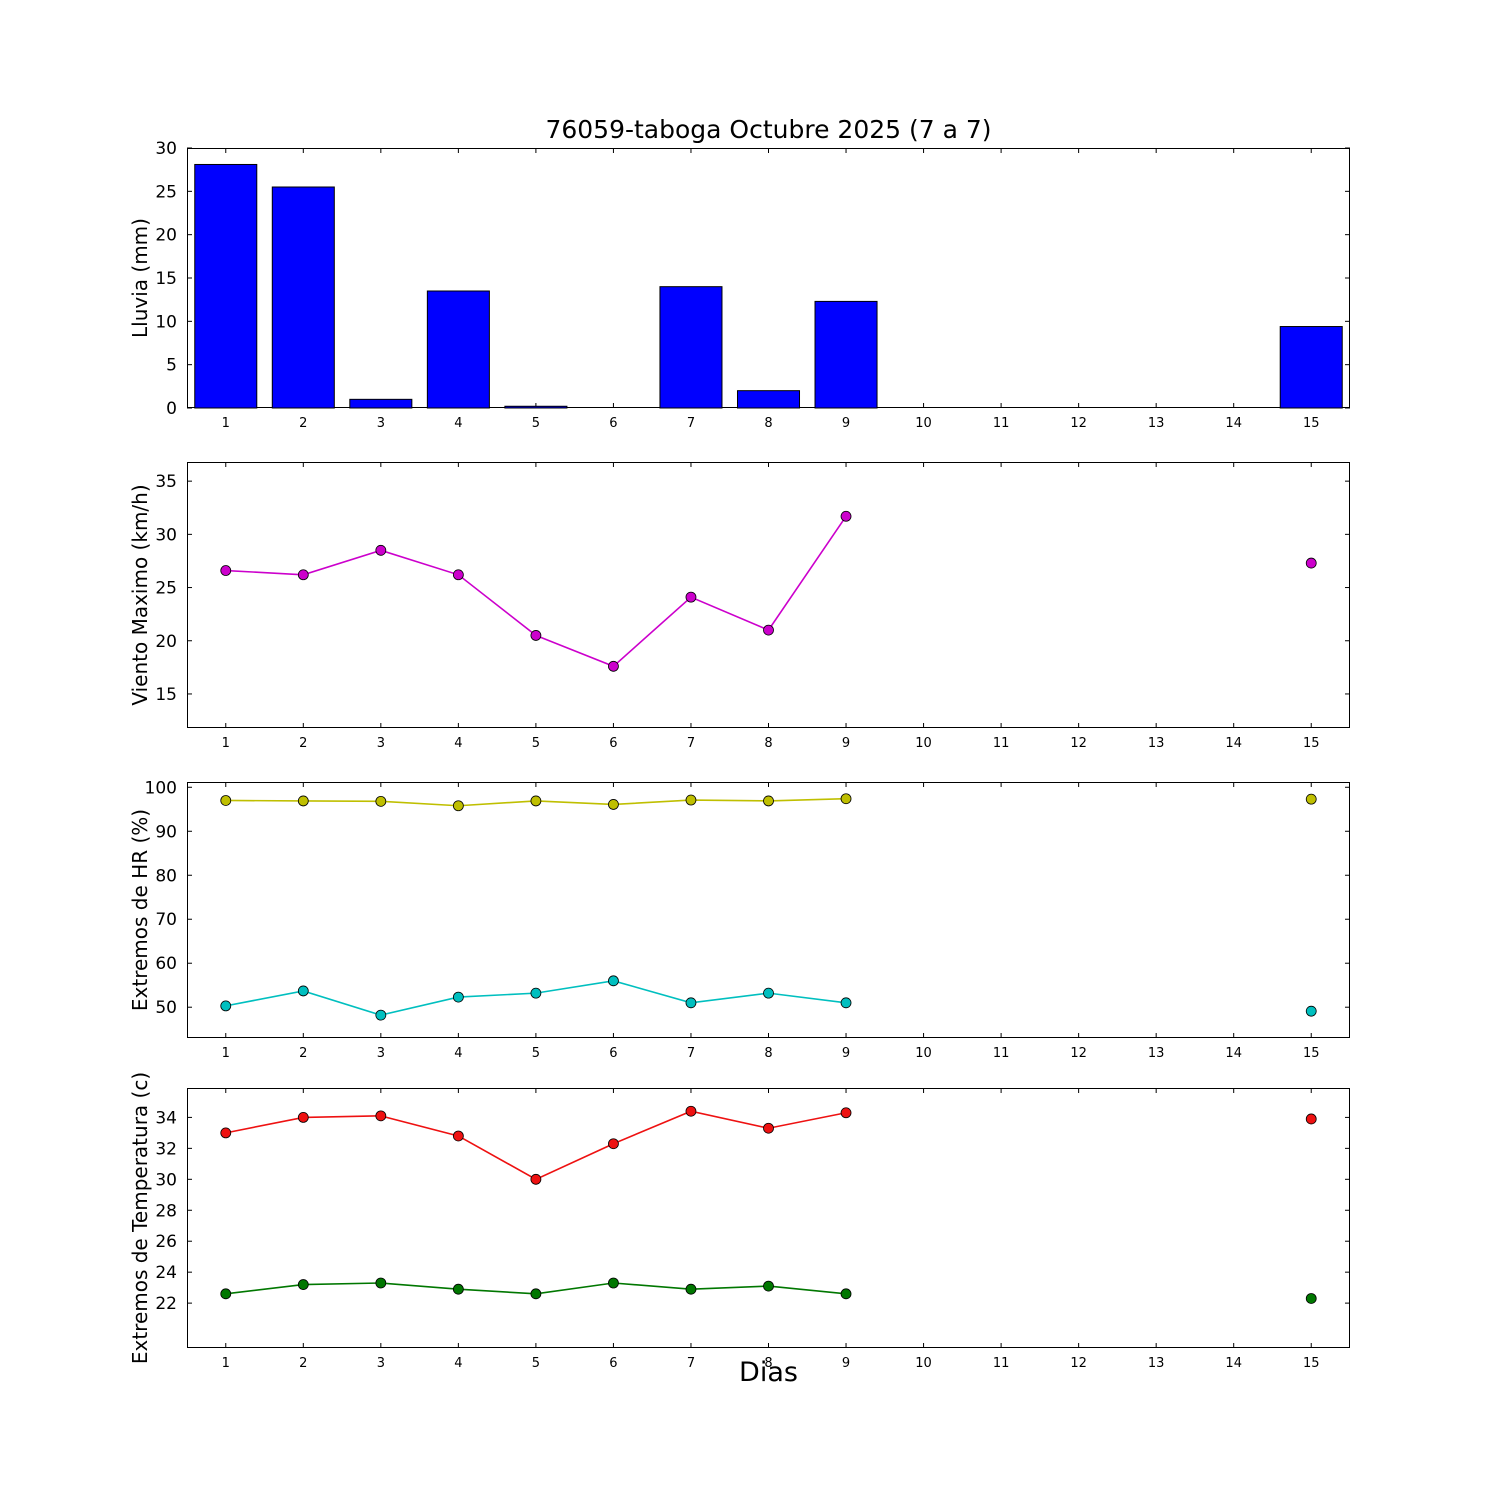 The height and width of the screenshot is (1500, 1500). Describe the element at coordinates (166, 832) in the screenshot. I see `svg-text: 90` at that location.